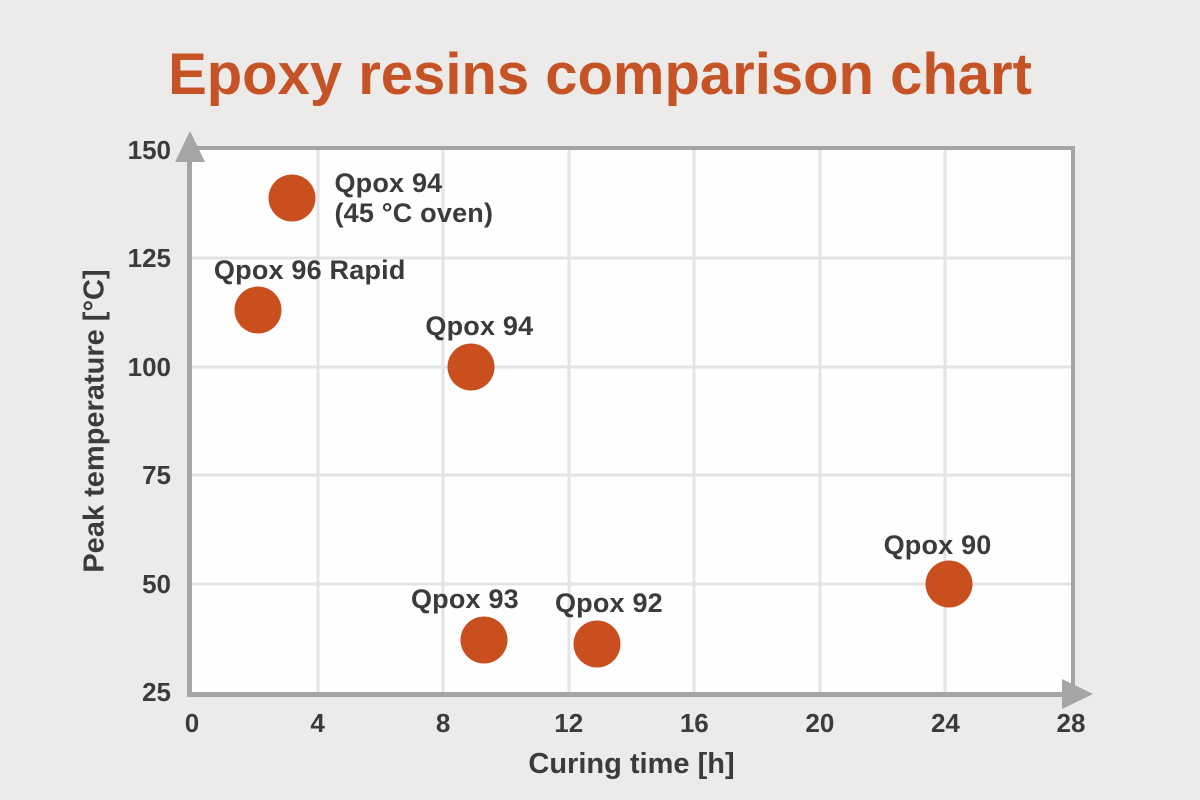 This screenshot has width=1200, height=800. Describe the element at coordinates (608, 603) in the screenshot. I see `data-point-label: Qpox 92` at that location.